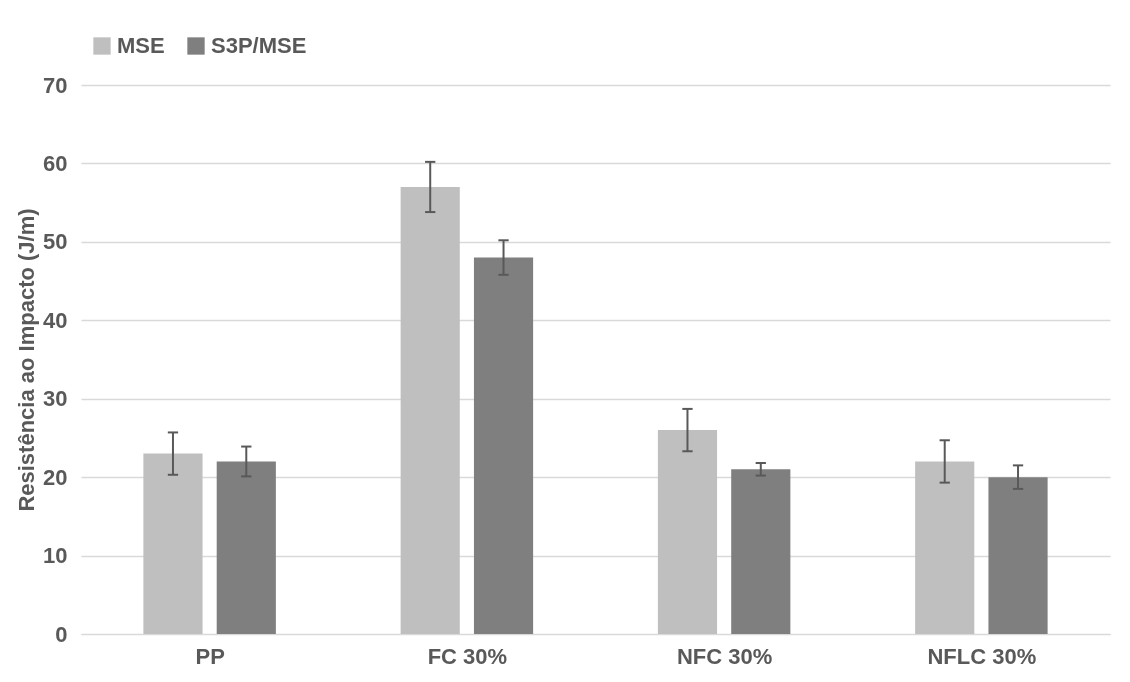 The height and width of the screenshot is (682, 1130). What do you see at coordinates (55, 85) in the screenshot?
I see `y-tick-label: 70` at bounding box center [55, 85].